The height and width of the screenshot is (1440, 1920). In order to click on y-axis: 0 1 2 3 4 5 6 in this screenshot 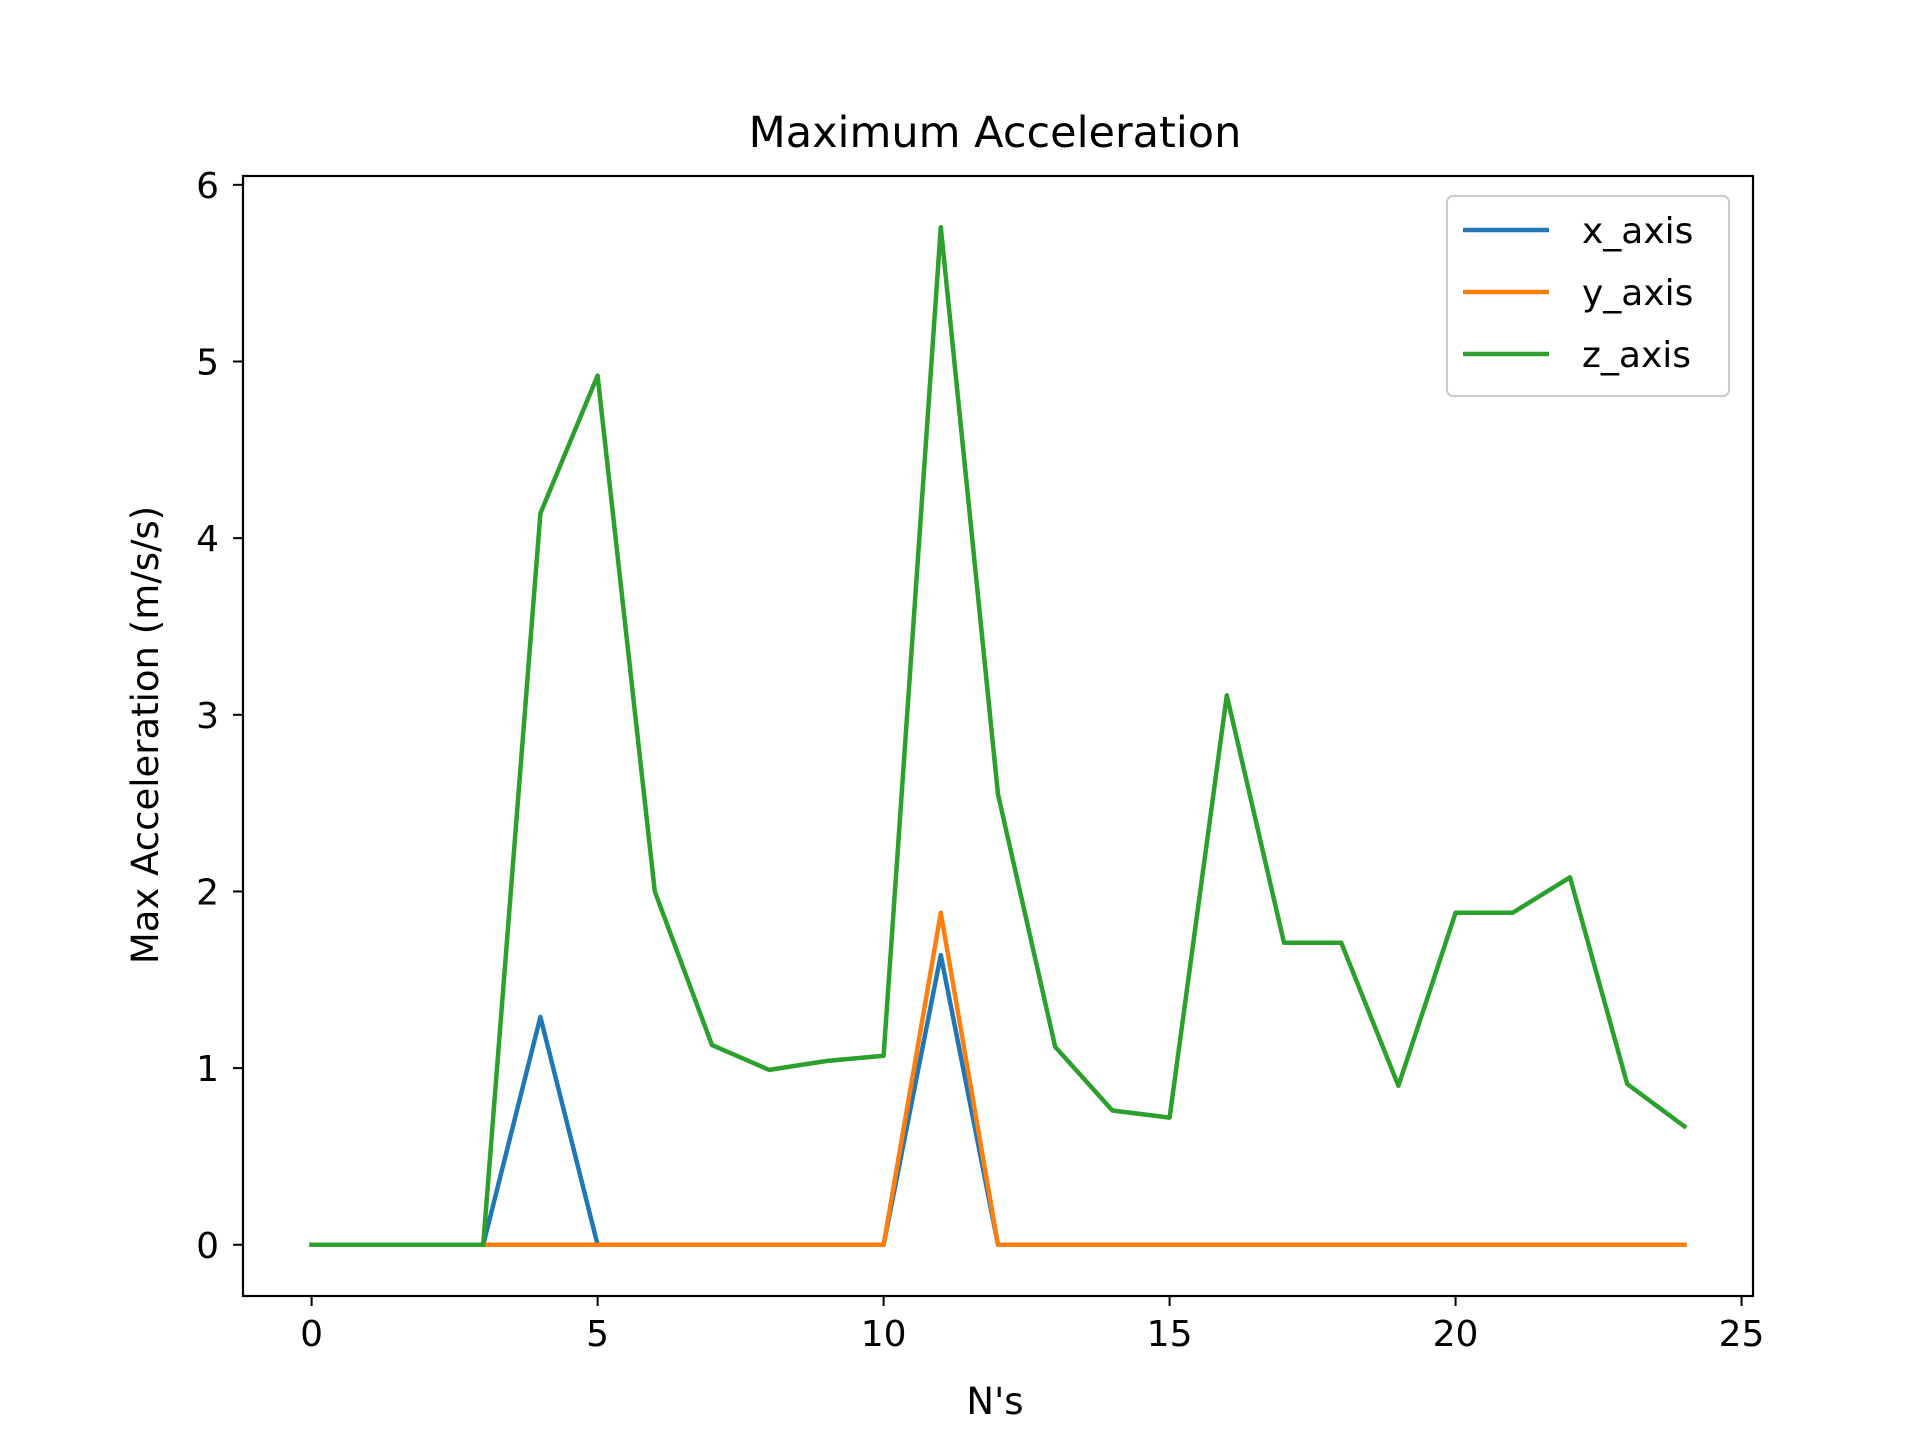, I will do `click(219, 716)`.